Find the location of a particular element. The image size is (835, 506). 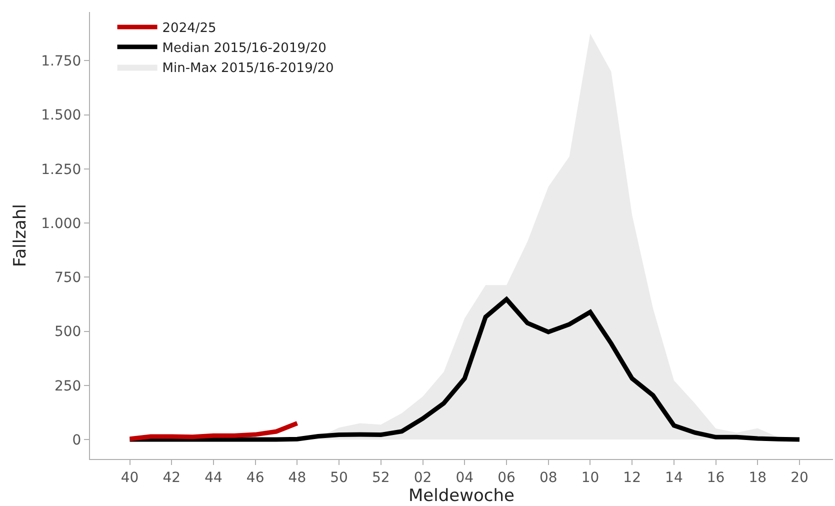

x-tick-label: 44 is located at coordinates (213, 478).